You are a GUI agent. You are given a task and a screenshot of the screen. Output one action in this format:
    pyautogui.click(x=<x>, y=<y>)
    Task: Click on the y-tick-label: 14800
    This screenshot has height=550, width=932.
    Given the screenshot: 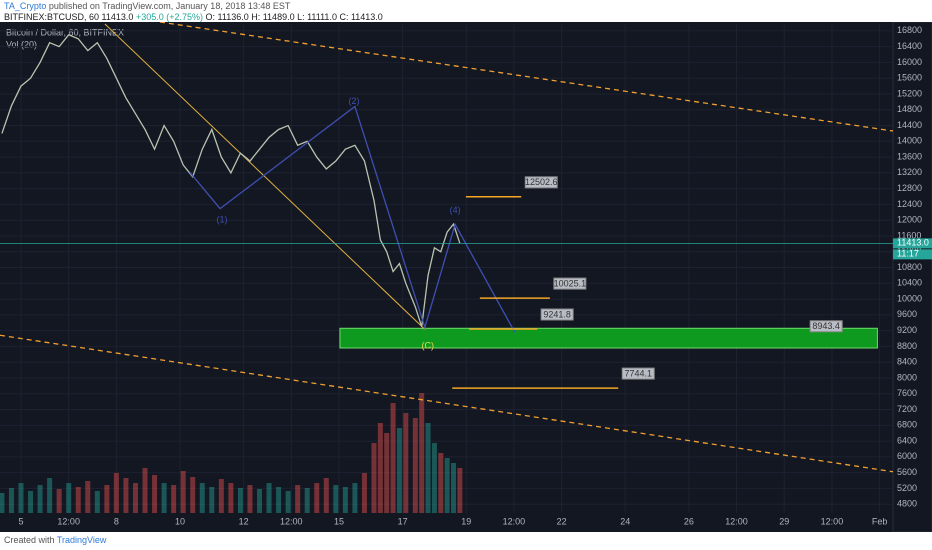 What is the action you would take?
    pyautogui.click(x=909, y=109)
    